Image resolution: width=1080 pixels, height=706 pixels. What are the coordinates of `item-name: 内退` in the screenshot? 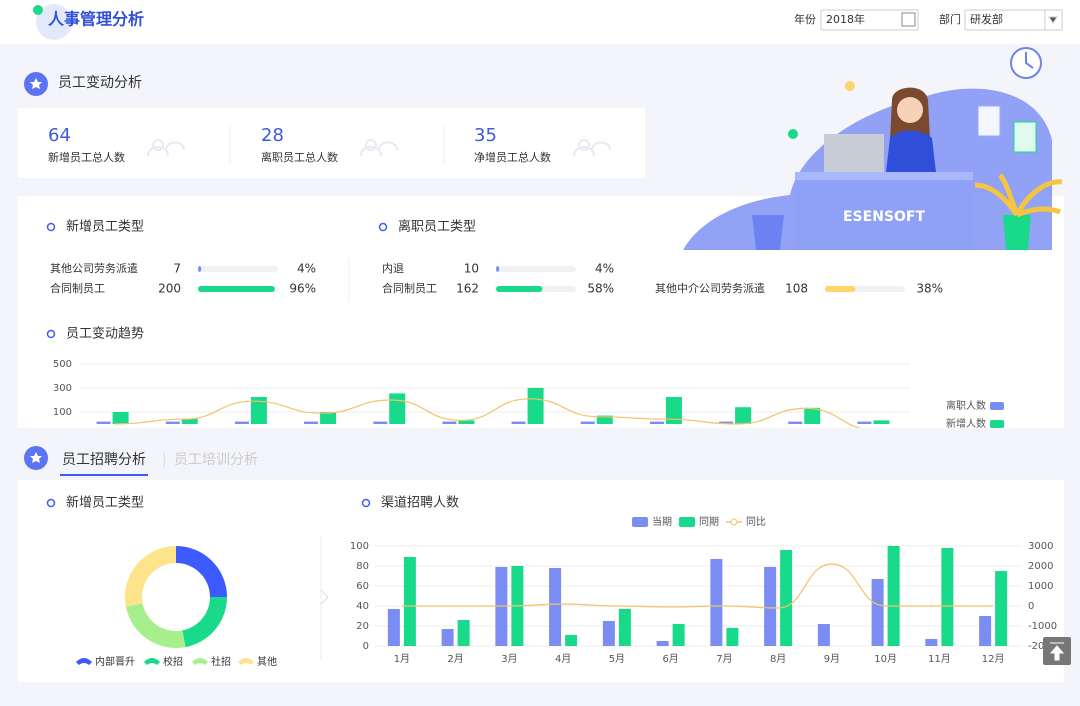 It's located at (393, 268).